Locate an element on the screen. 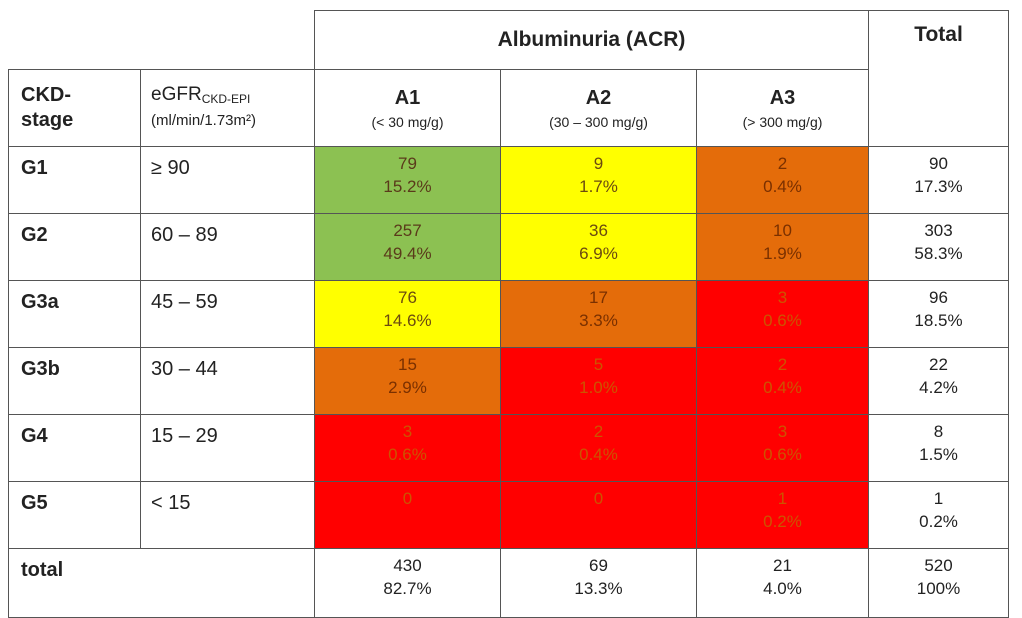 This screenshot has width=1022, height=618. category-a1-header: A1 (< 30 mg/g) is located at coordinates (407, 108).